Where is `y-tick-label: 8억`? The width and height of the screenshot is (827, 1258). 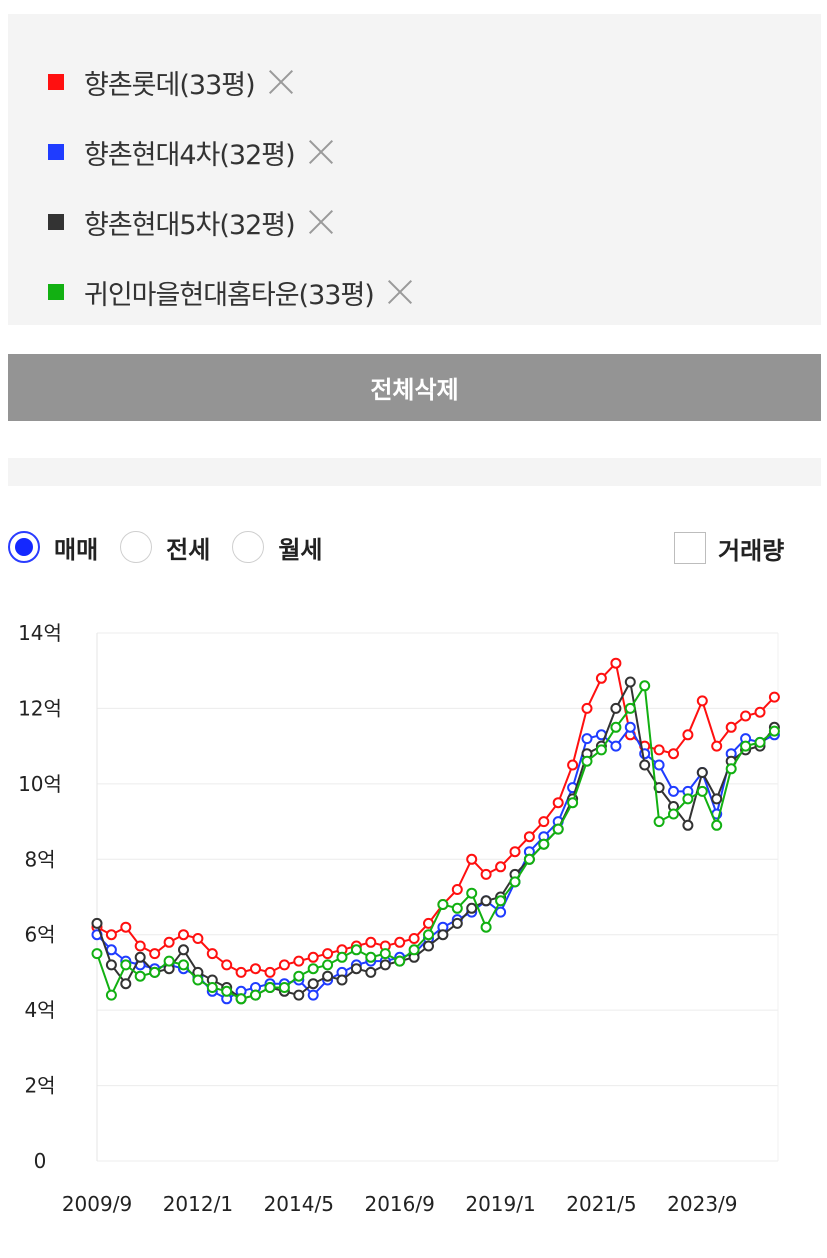
y-tick-label: 8억 is located at coordinates (39, 859).